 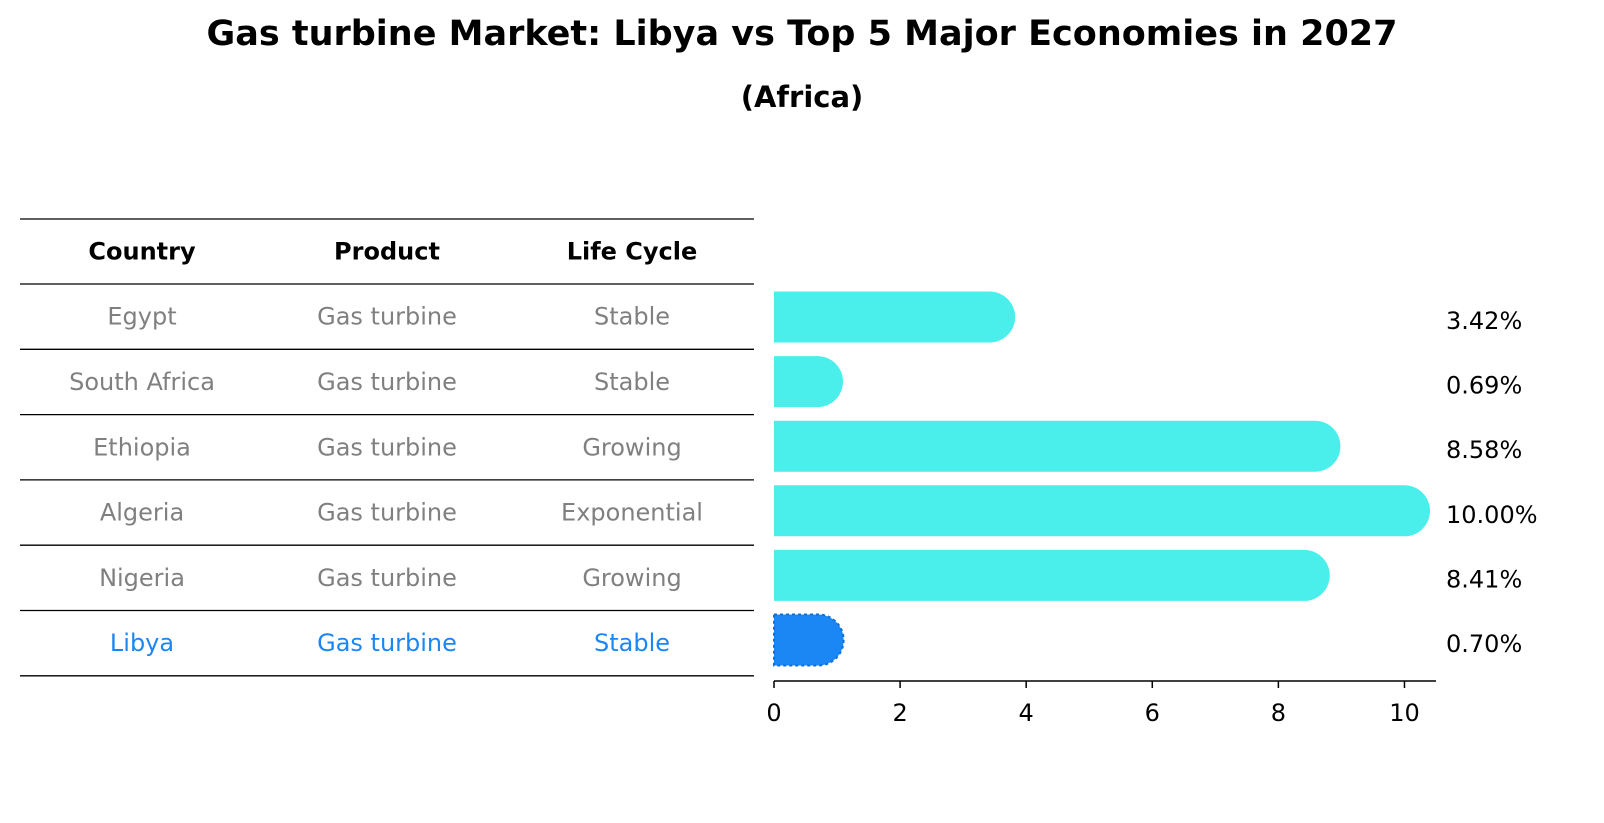 I want to click on bar-highlight-outline, so click(x=809, y=640).